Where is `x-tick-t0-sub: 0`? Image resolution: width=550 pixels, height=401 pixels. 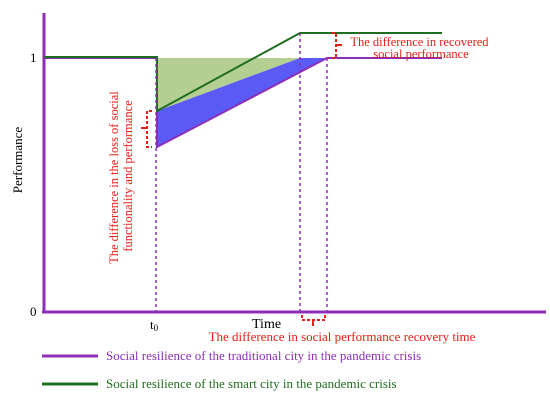 x-tick-t0-sub: 0 is located at coordinates (156, 328).